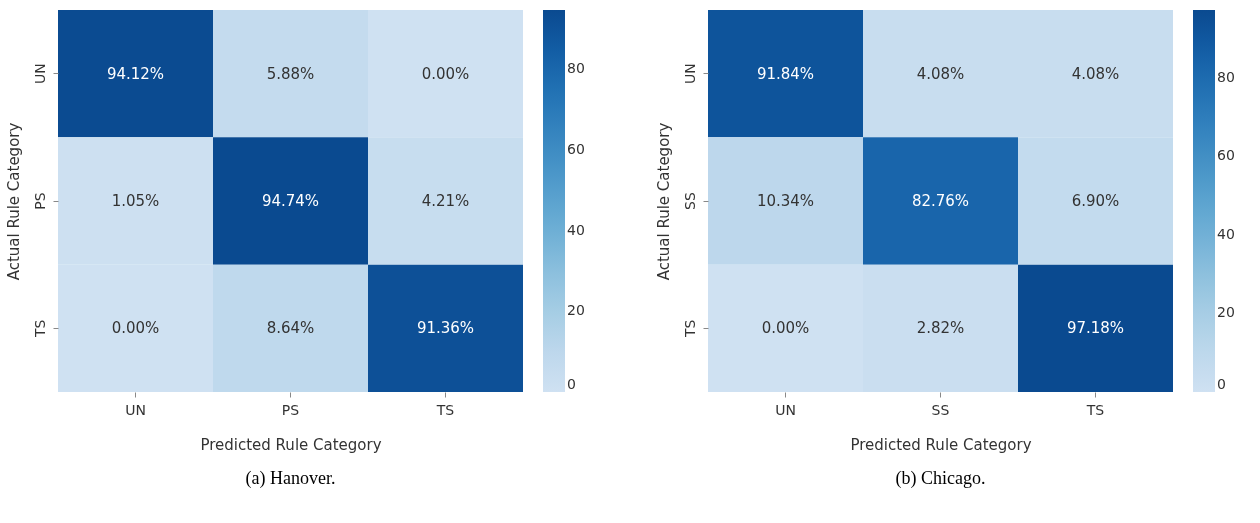  What do you see at coordinates (940, 409) in the screenshot?
I see `x-tick-label: SS` at bounding box center [940, 409].